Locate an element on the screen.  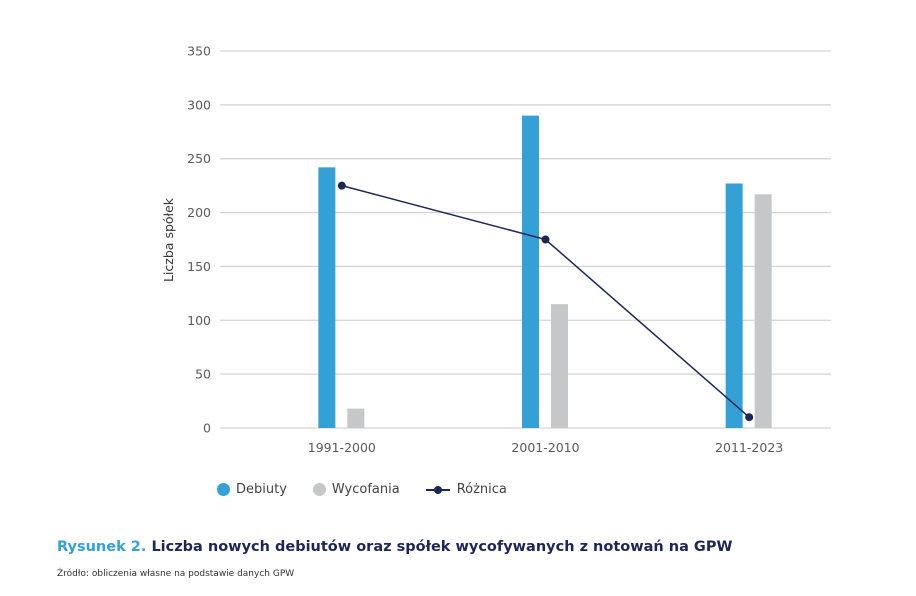
x-tick-label: 2011-2023 is located at coordinates (749, 447).